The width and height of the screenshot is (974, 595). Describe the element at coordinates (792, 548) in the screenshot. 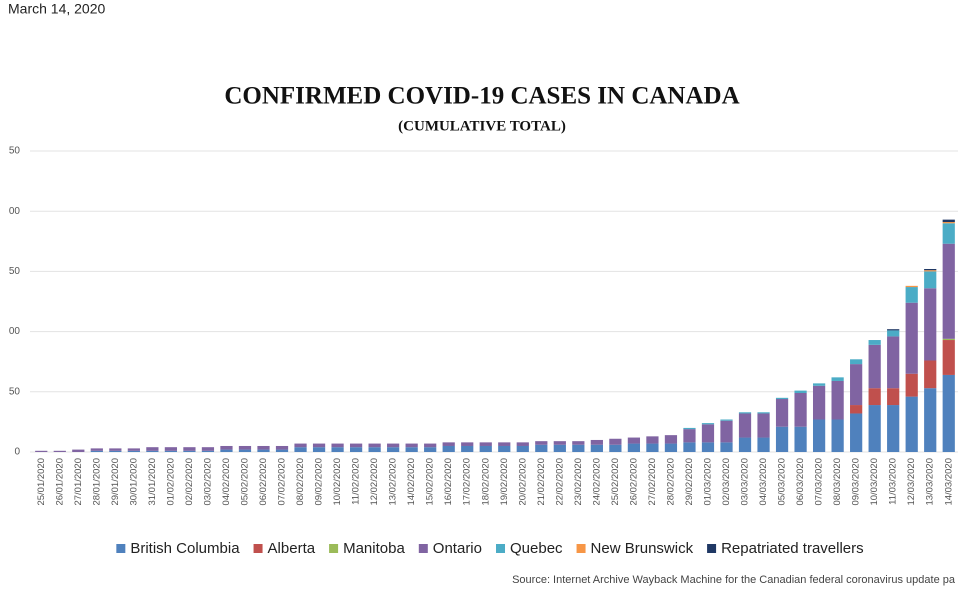

I see `legend-label: Repatriated travellers` at that location.